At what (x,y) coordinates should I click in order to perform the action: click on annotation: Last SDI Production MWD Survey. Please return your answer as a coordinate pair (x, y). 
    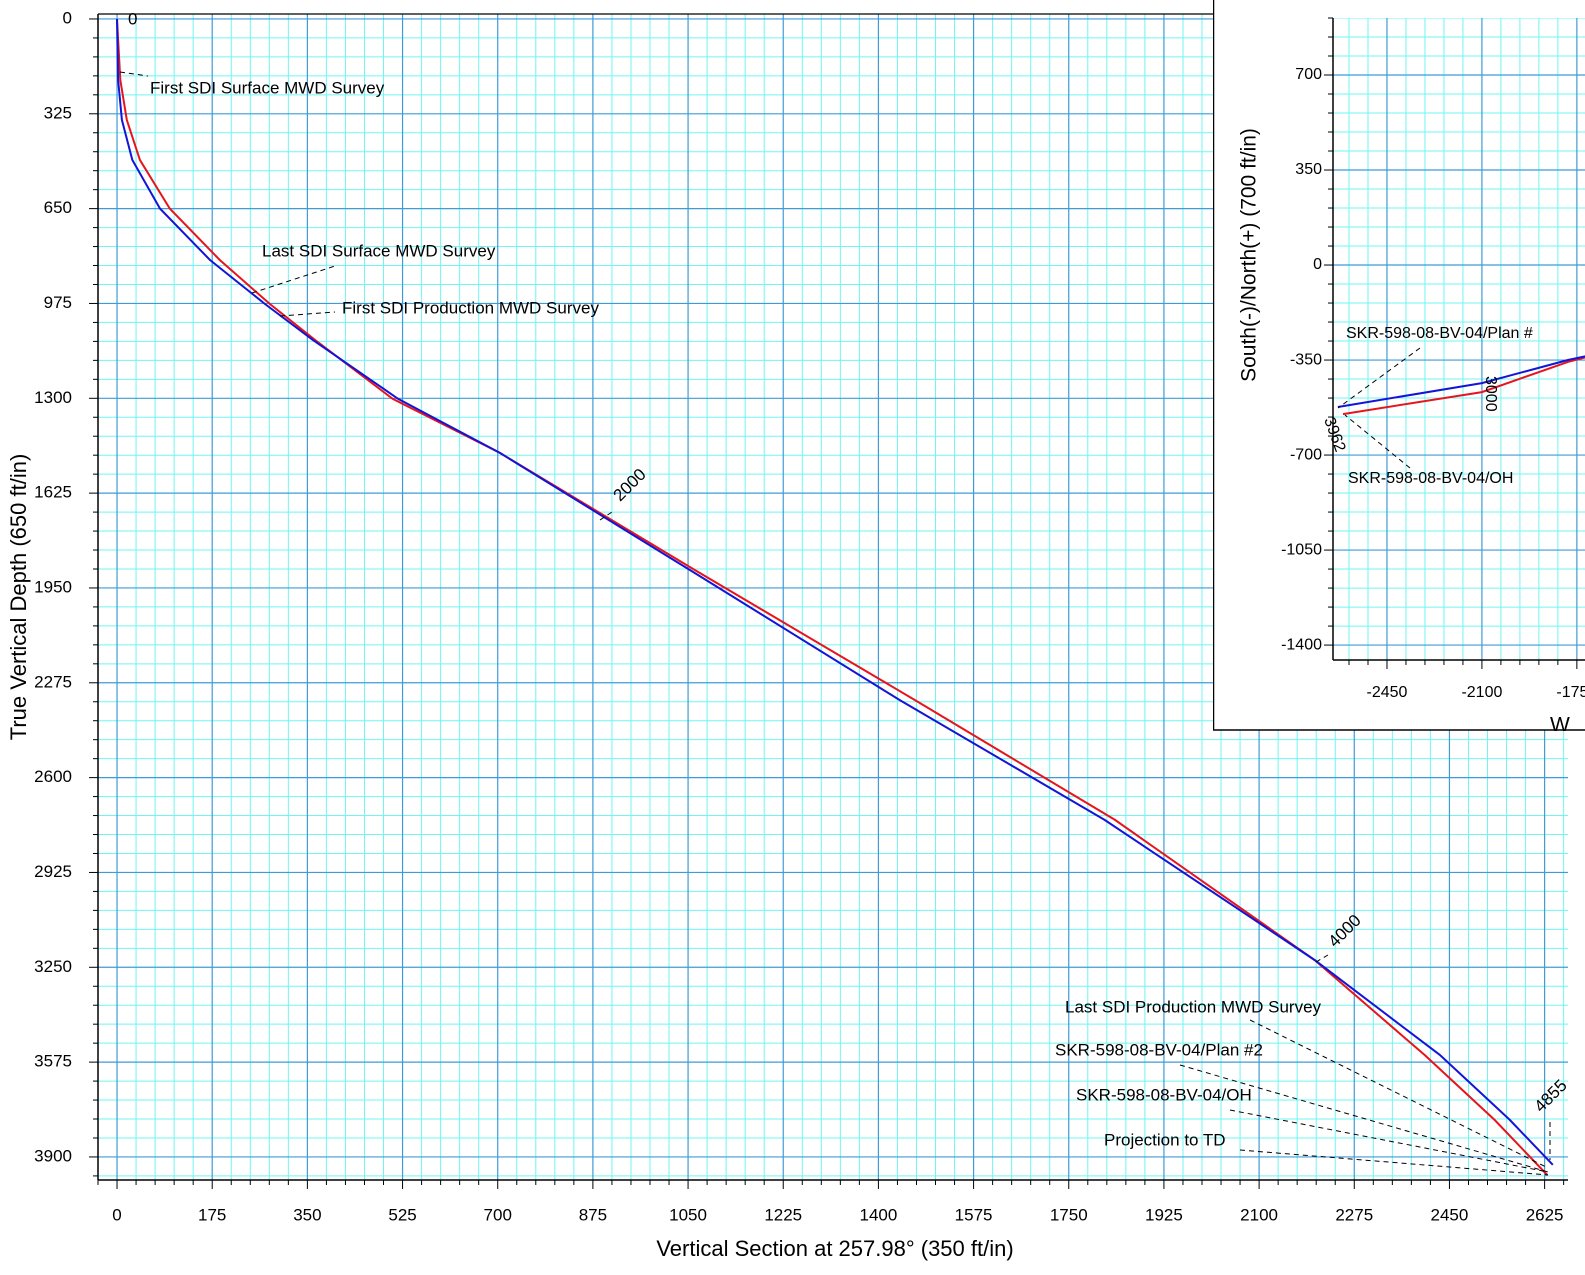
    Looking at the image, I should click on (1193, 1006).